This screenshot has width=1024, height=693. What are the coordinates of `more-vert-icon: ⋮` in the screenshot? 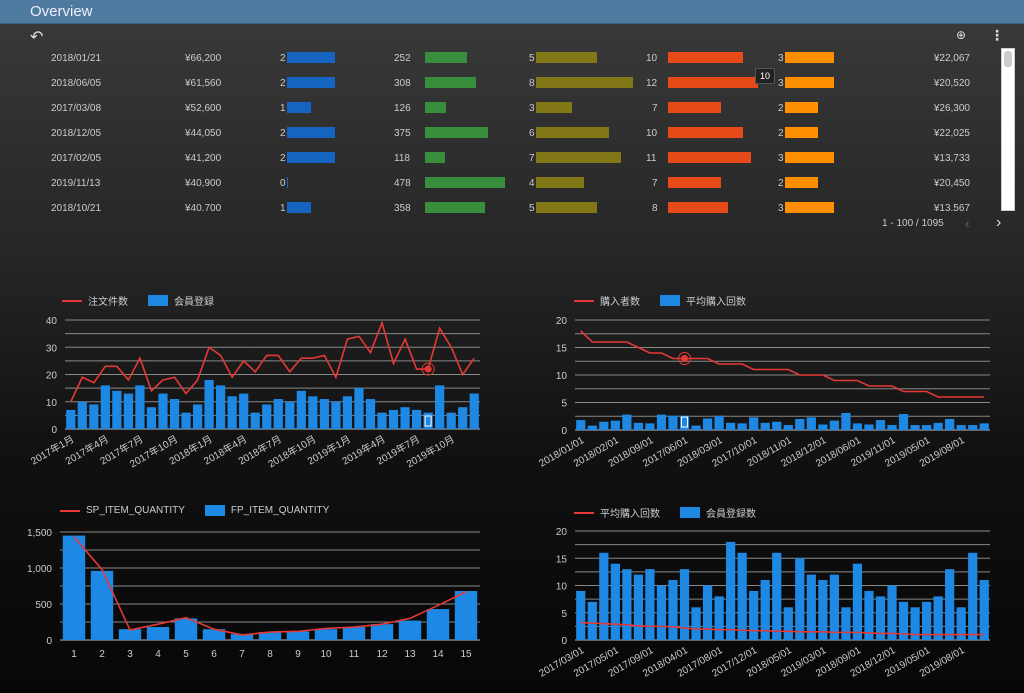 It's located at (997, 35).